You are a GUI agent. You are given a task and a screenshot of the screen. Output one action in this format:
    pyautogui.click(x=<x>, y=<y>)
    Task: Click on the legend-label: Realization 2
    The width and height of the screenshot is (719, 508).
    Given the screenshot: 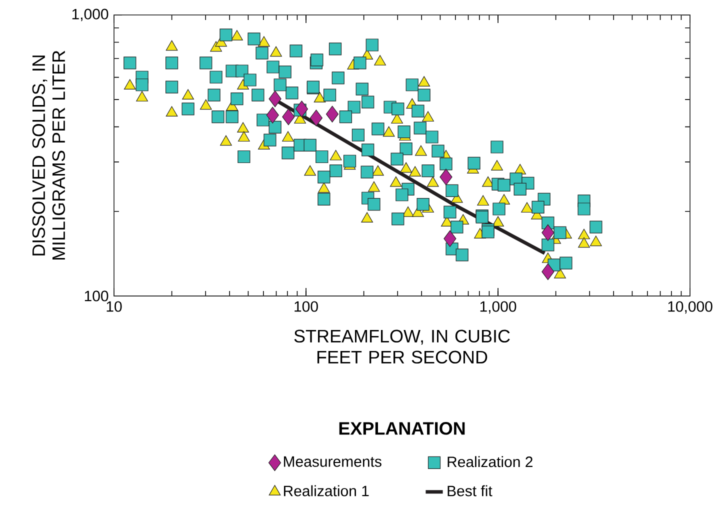 What is the action you would take?
    pyautogui.click(x=490, y=462)
    